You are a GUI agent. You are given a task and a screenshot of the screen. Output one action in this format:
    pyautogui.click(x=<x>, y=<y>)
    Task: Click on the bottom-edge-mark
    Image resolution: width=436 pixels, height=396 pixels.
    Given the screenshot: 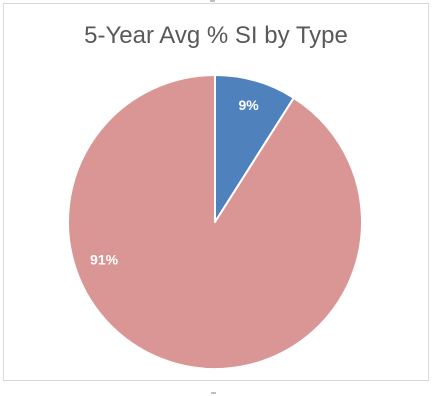 What is the action you would take?
    pyautogui.click(x=213, y=393)
    